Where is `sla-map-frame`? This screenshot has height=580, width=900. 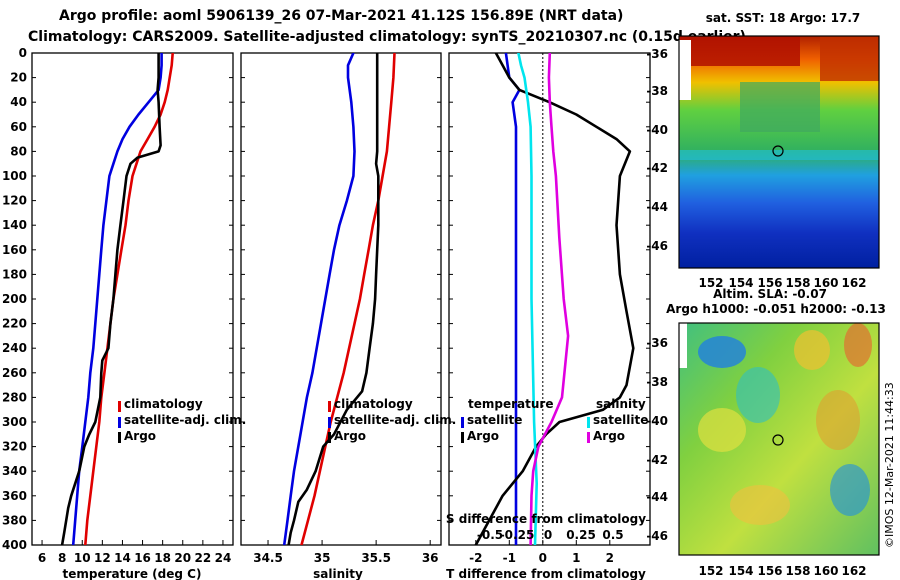
sla-map-frame is located at coordinates (779, 439).